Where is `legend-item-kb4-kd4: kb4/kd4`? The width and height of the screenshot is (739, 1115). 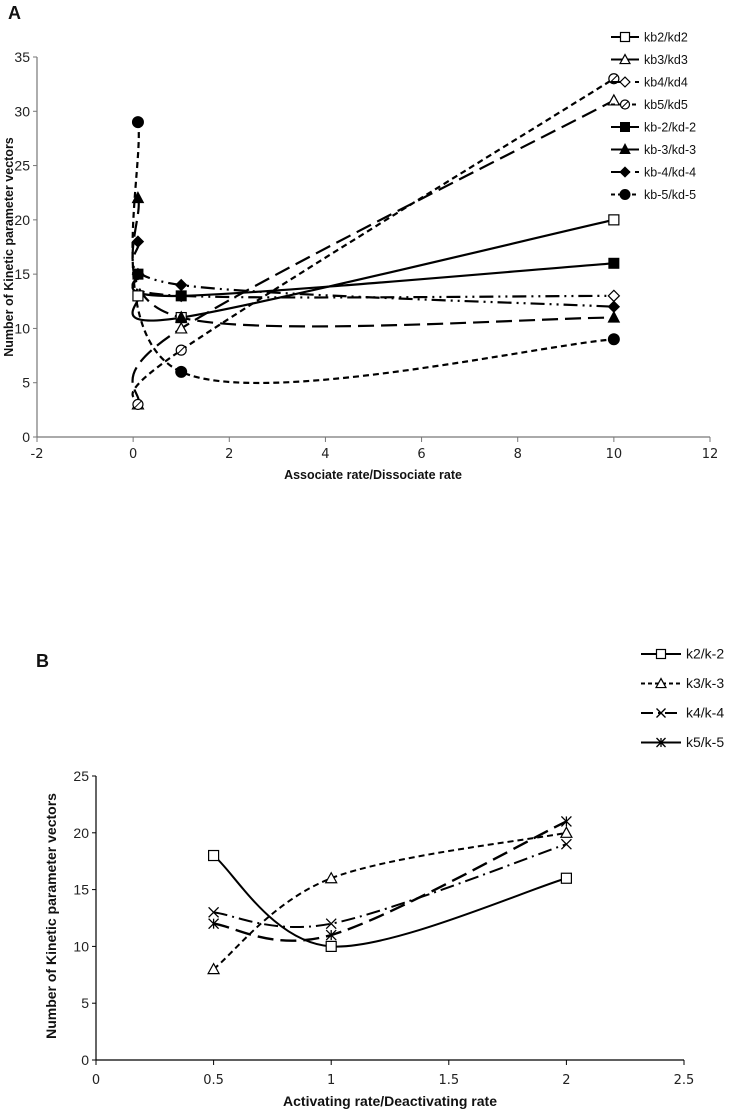 legend-item-kb4-kd4: kb4/kd4 is located at coordinates (649, 83).